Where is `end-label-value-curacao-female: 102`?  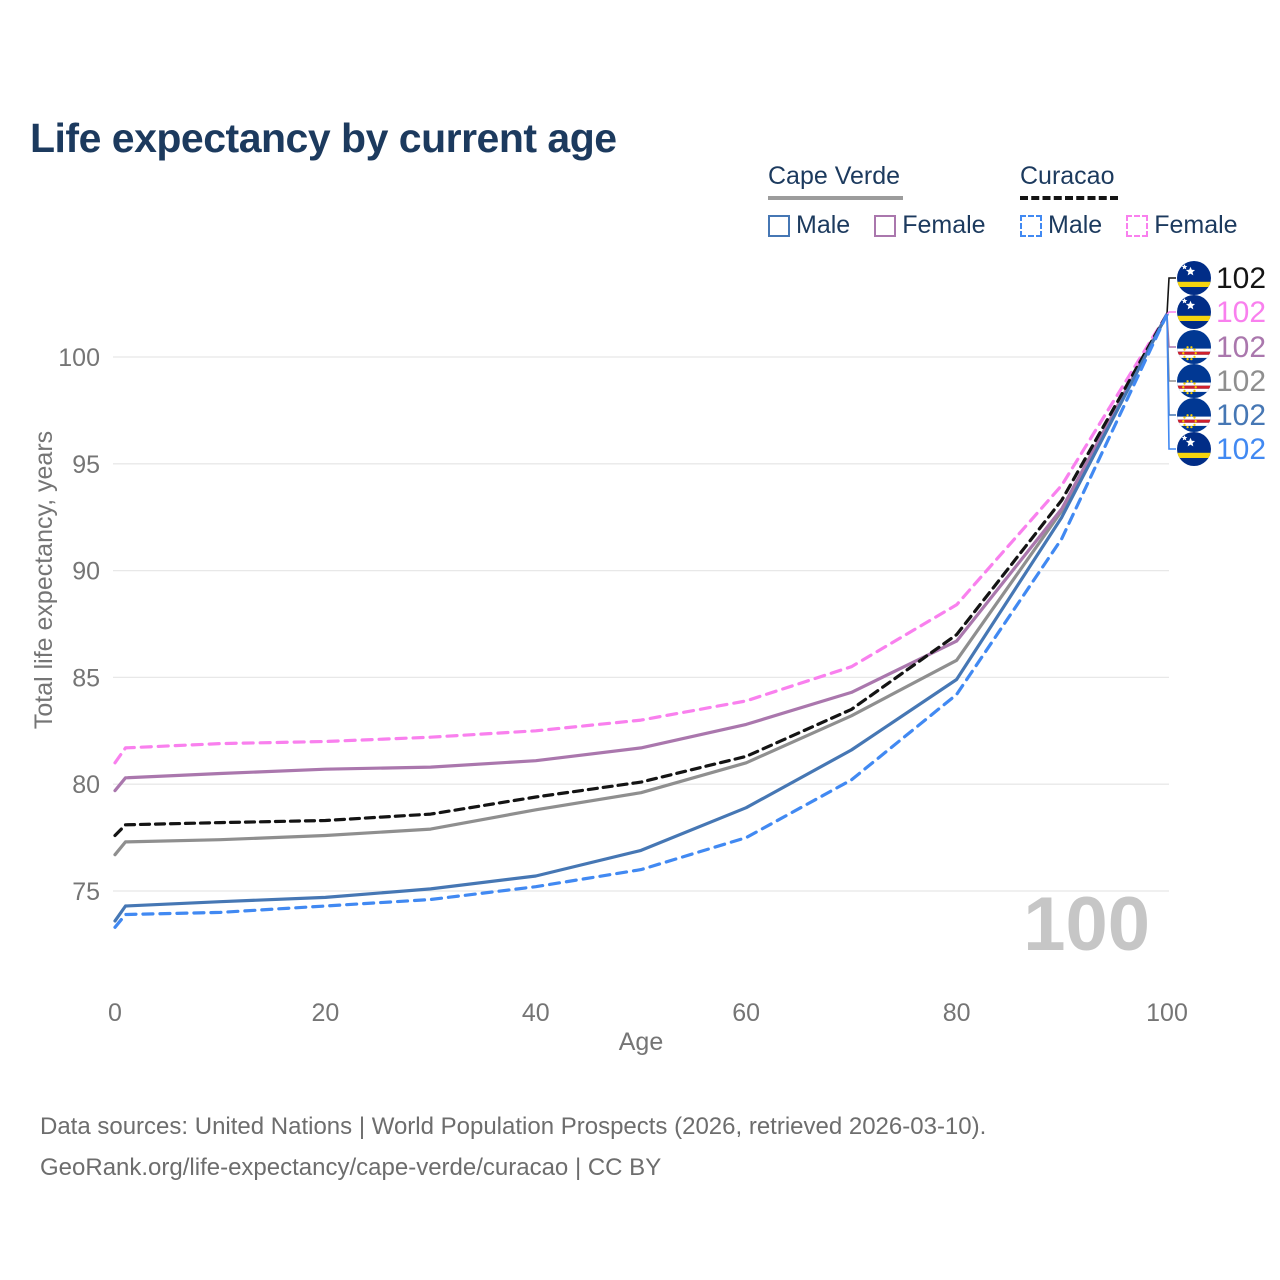
end-label-value-curacao-female: 102 is located at coordinates (1241, 312).